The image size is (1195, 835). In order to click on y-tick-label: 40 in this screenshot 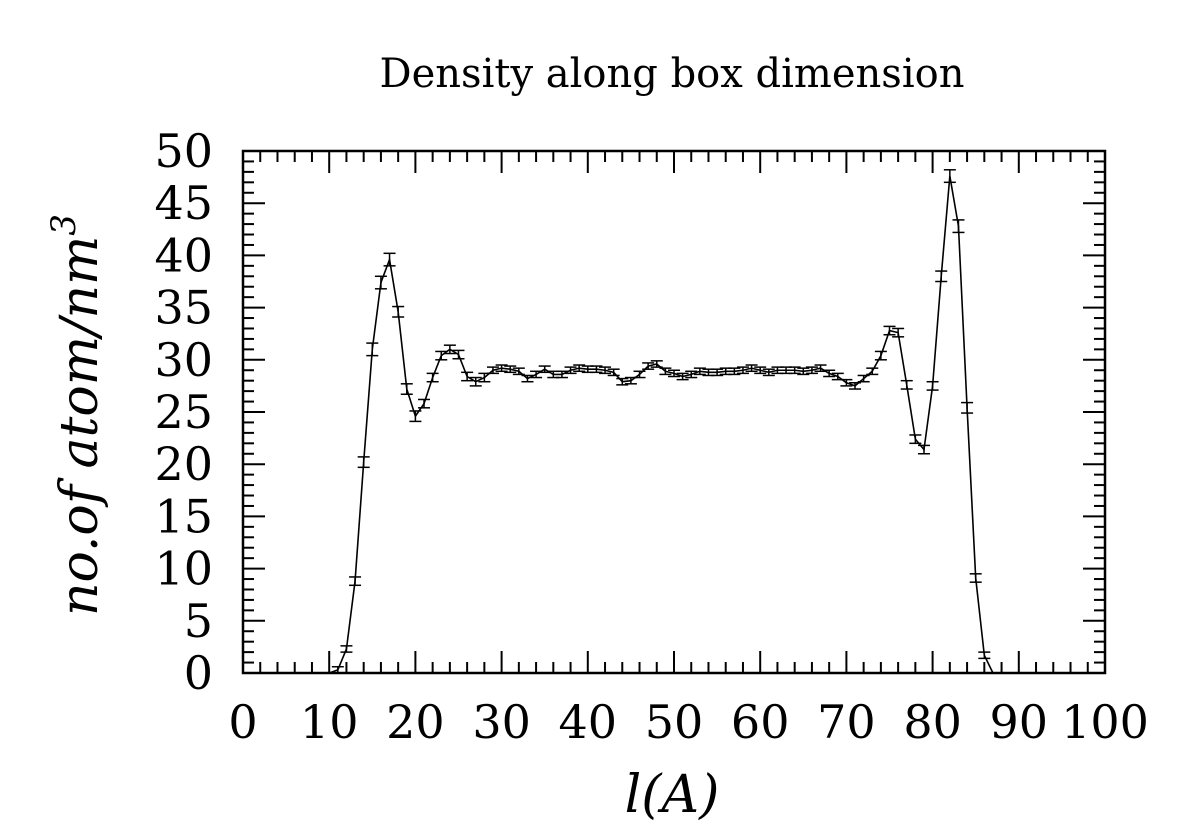, I will do `click(183, 255)`.